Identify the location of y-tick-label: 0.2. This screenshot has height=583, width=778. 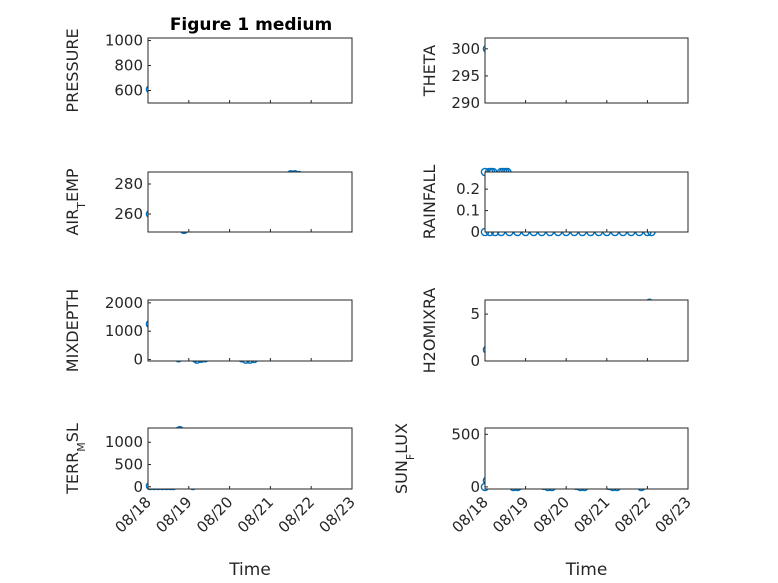
(468, 189).